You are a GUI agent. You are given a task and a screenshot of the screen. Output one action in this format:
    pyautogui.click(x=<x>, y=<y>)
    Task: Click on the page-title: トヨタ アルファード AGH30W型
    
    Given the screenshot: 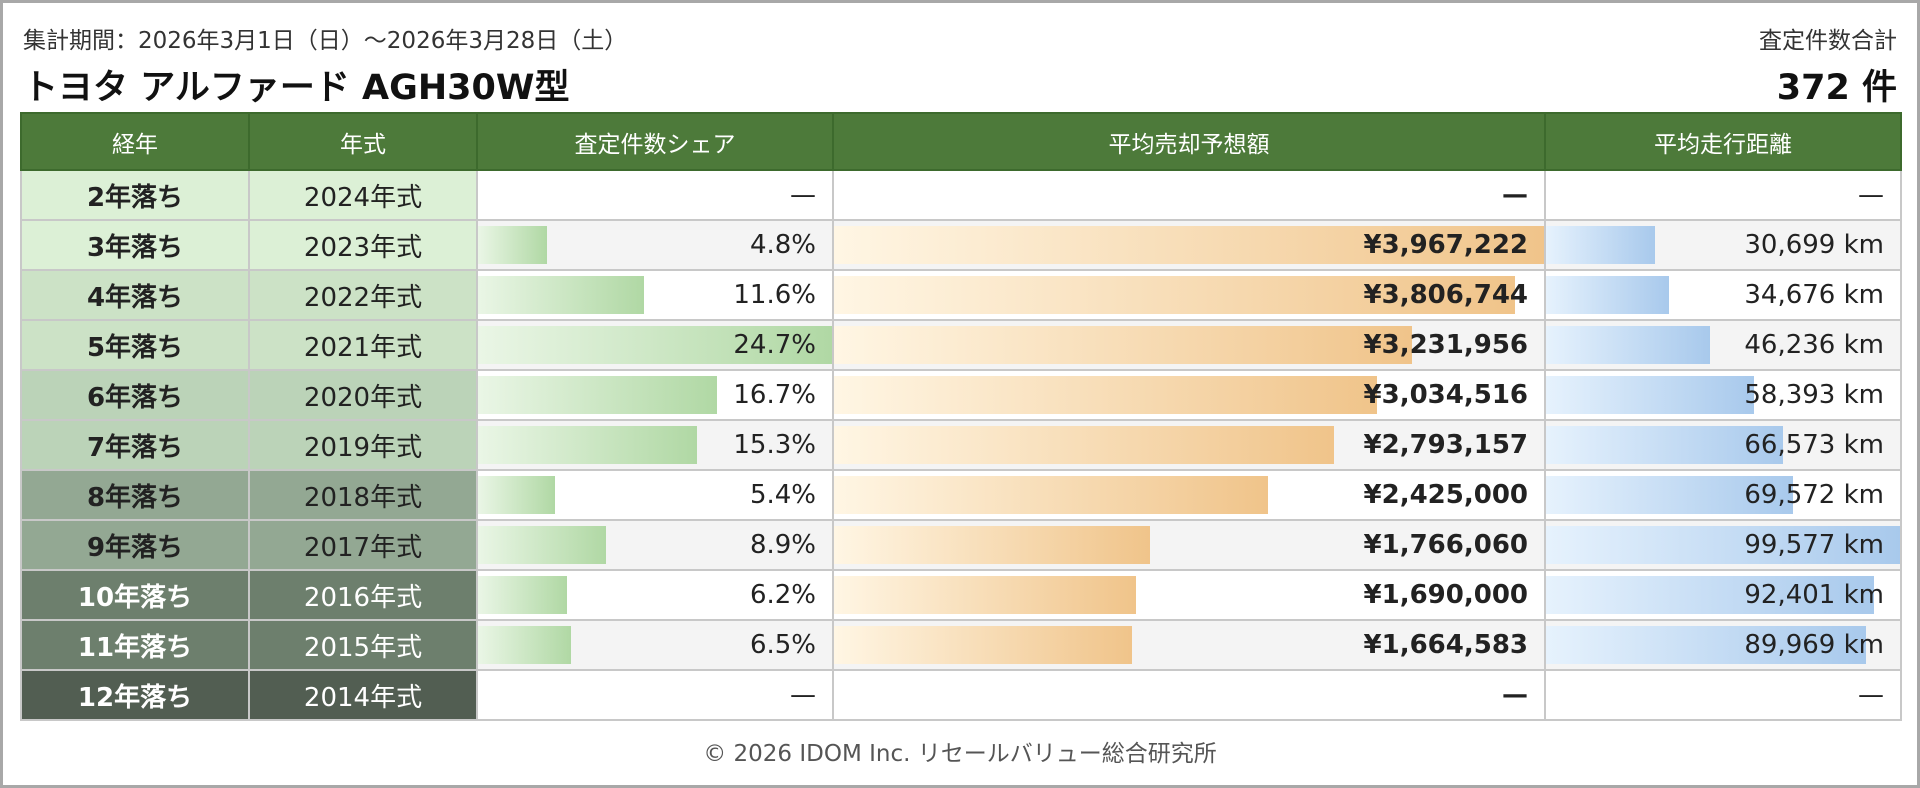 What is the action you would take?
    pyautogui.click(x=296, y=88)
    